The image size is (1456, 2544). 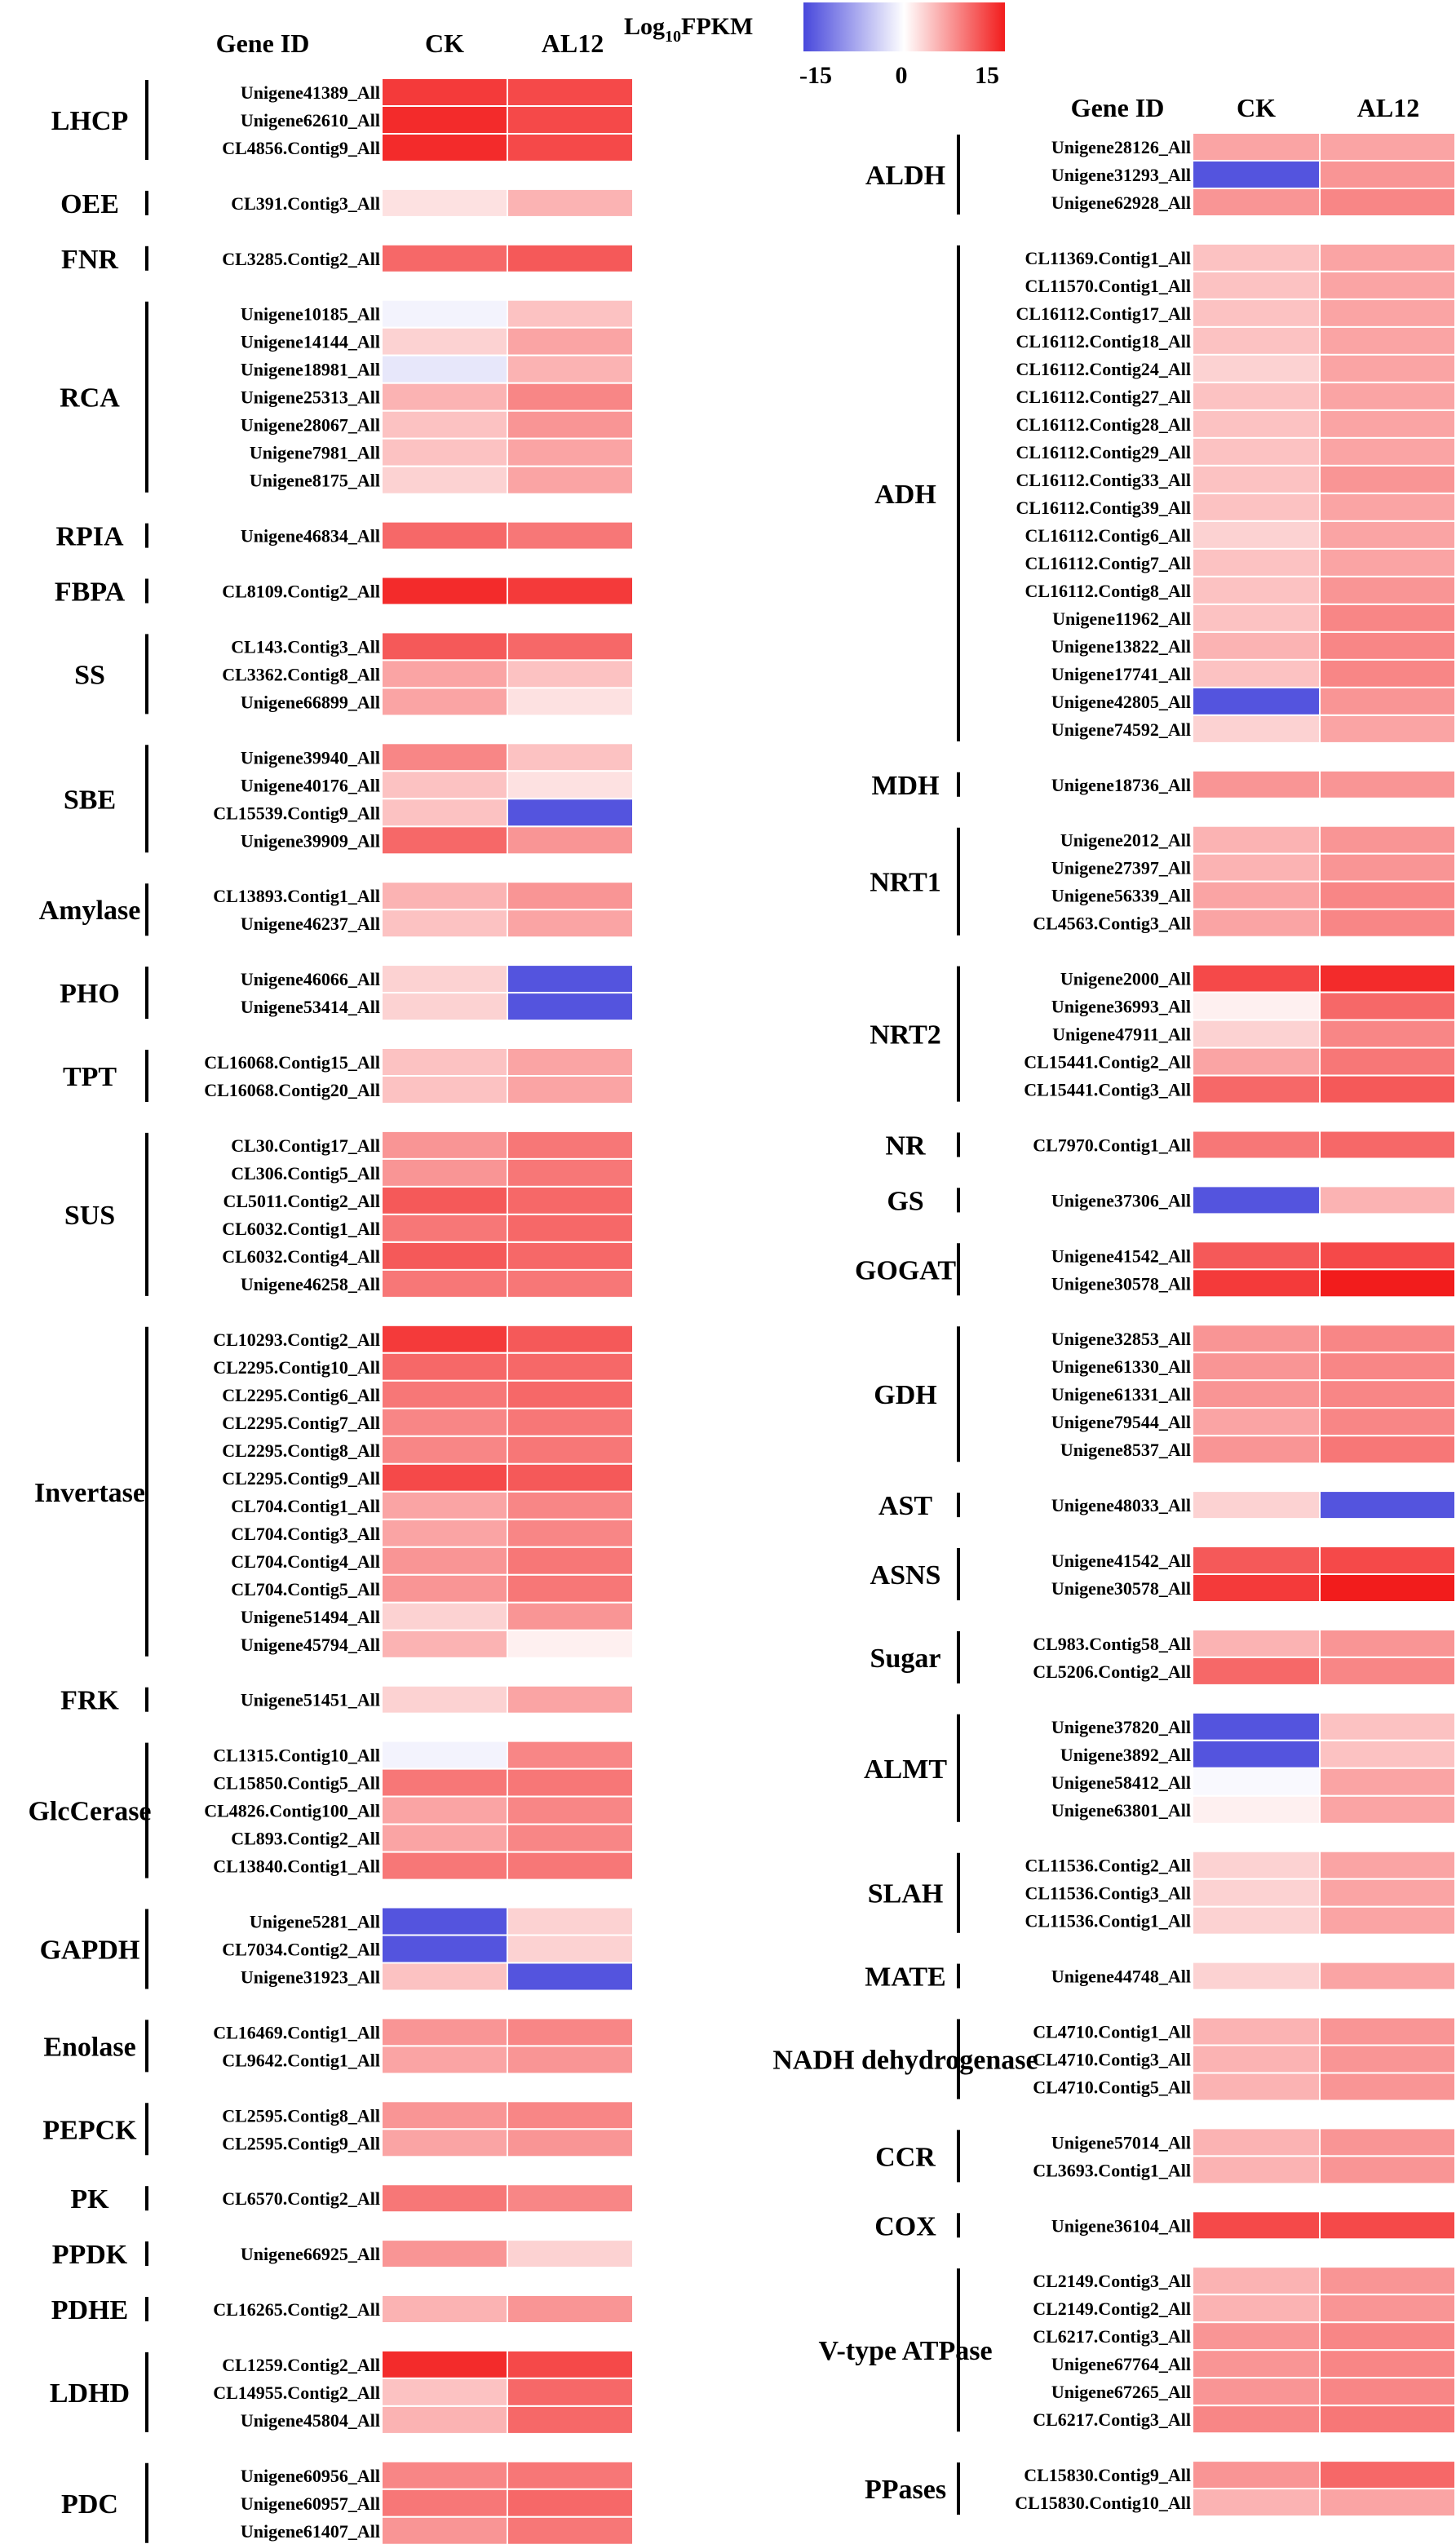 I want to click on gene-row: CL16112.Contig17_All, so click(x=1236, y=313).